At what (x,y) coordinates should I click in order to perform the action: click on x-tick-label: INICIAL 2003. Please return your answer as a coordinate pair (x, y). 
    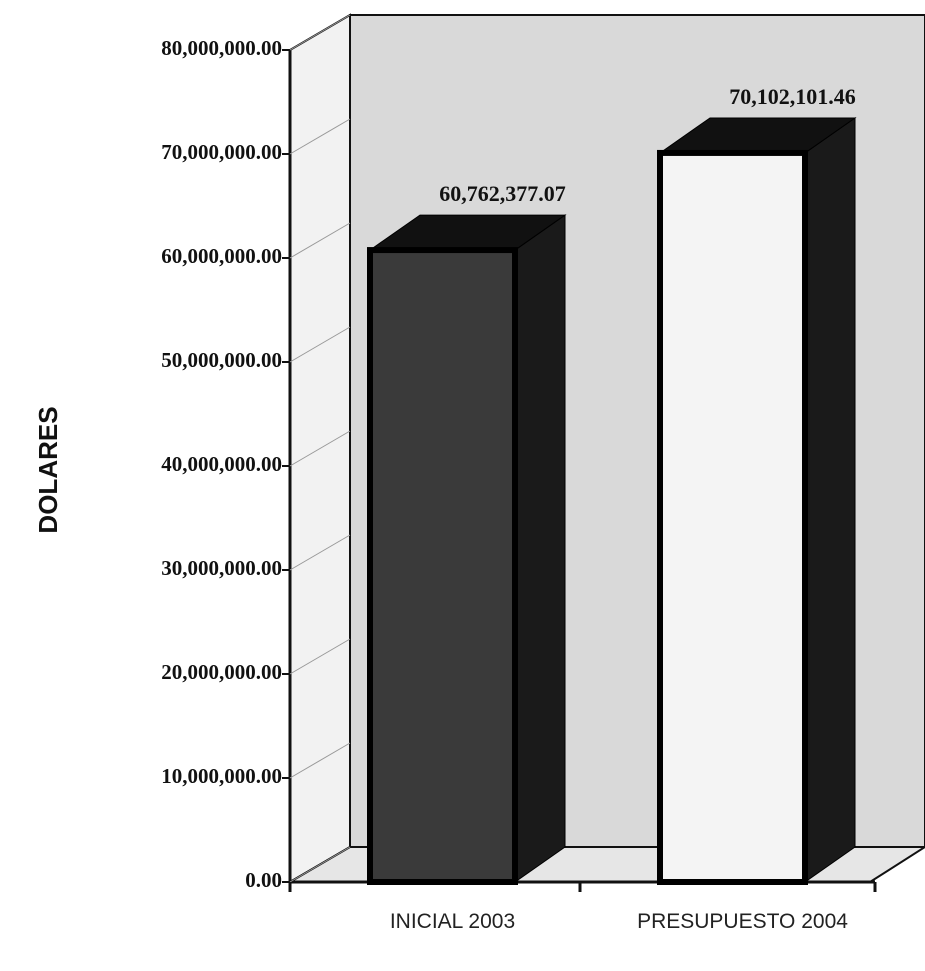
    Looking at the image, I should click on (452, 921).